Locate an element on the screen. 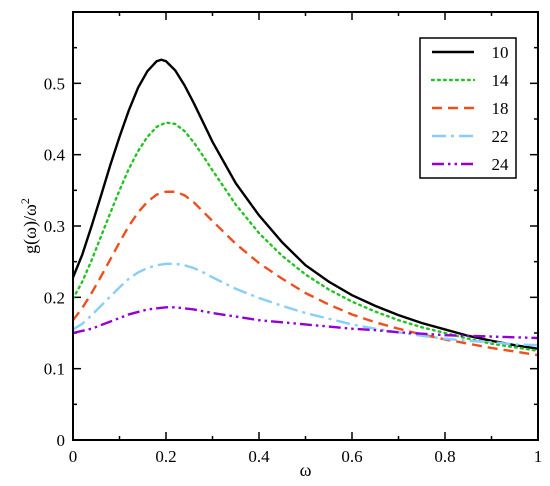 This screenshot has height=486, width=550. y-axis-label: g(ω)/ω2 is located at coordinates (29, 226).